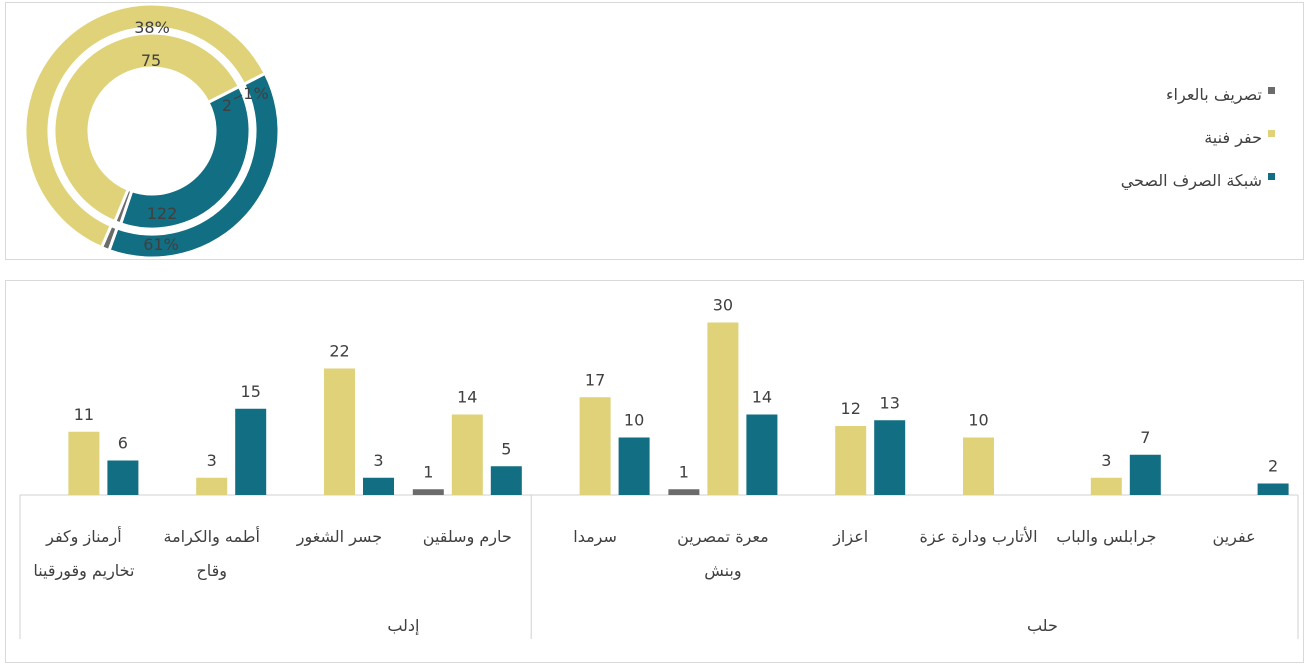  What do you see at coordinates (339, 351) in the screenshot?
I see `bar-data-label: 22` at bounding box center [339, 351].